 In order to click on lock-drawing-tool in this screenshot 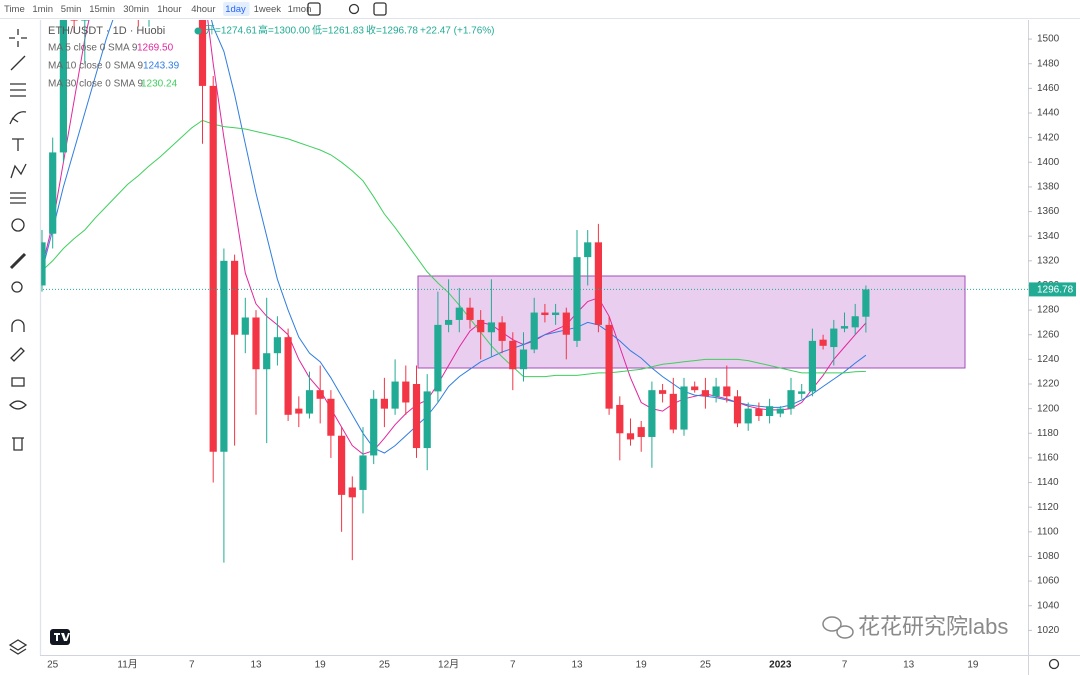, I will do `click(17, 354)`.